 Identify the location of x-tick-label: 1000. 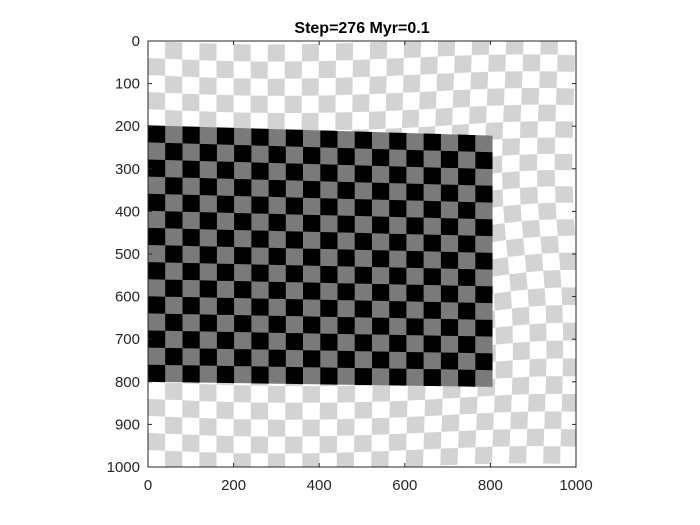
(575, 485).